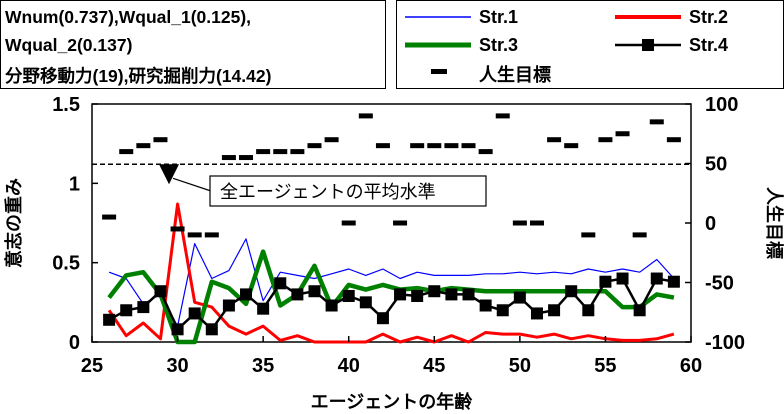  I want to click on legend-label-goal: 人生目標, so click(515, 75).